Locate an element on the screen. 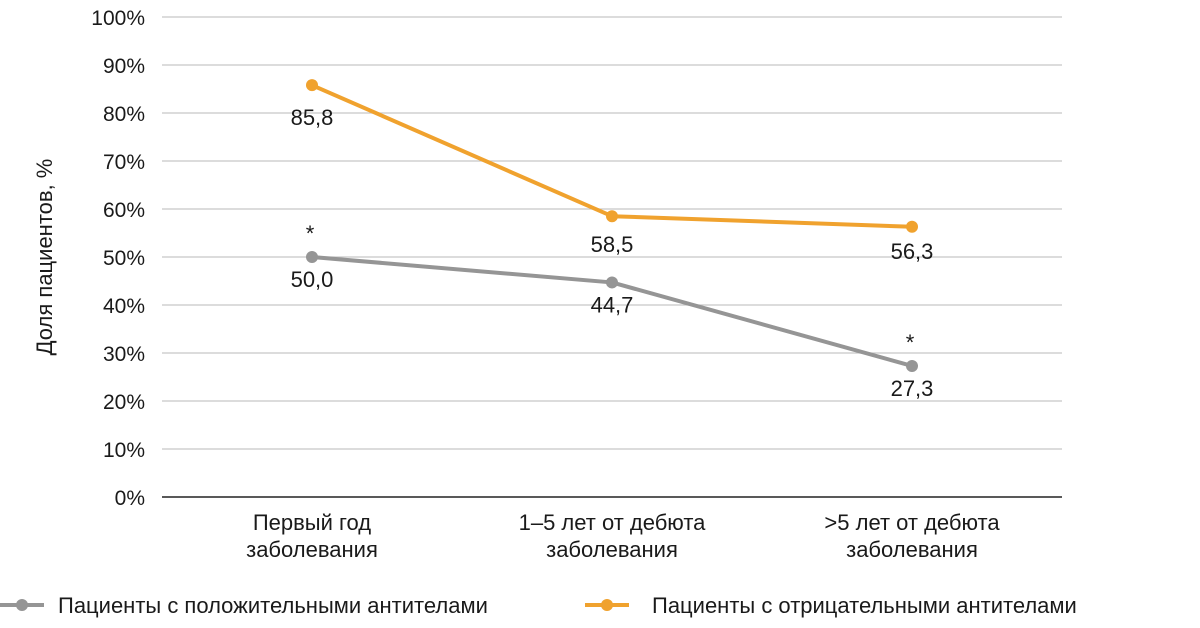 The height and width of the screenshot is (628, 1200). y-axis-ticks: 0% 10% 20% 30% 40% 50% 60% 70% 80% 90% 100% is located at coordinates (118, 258).